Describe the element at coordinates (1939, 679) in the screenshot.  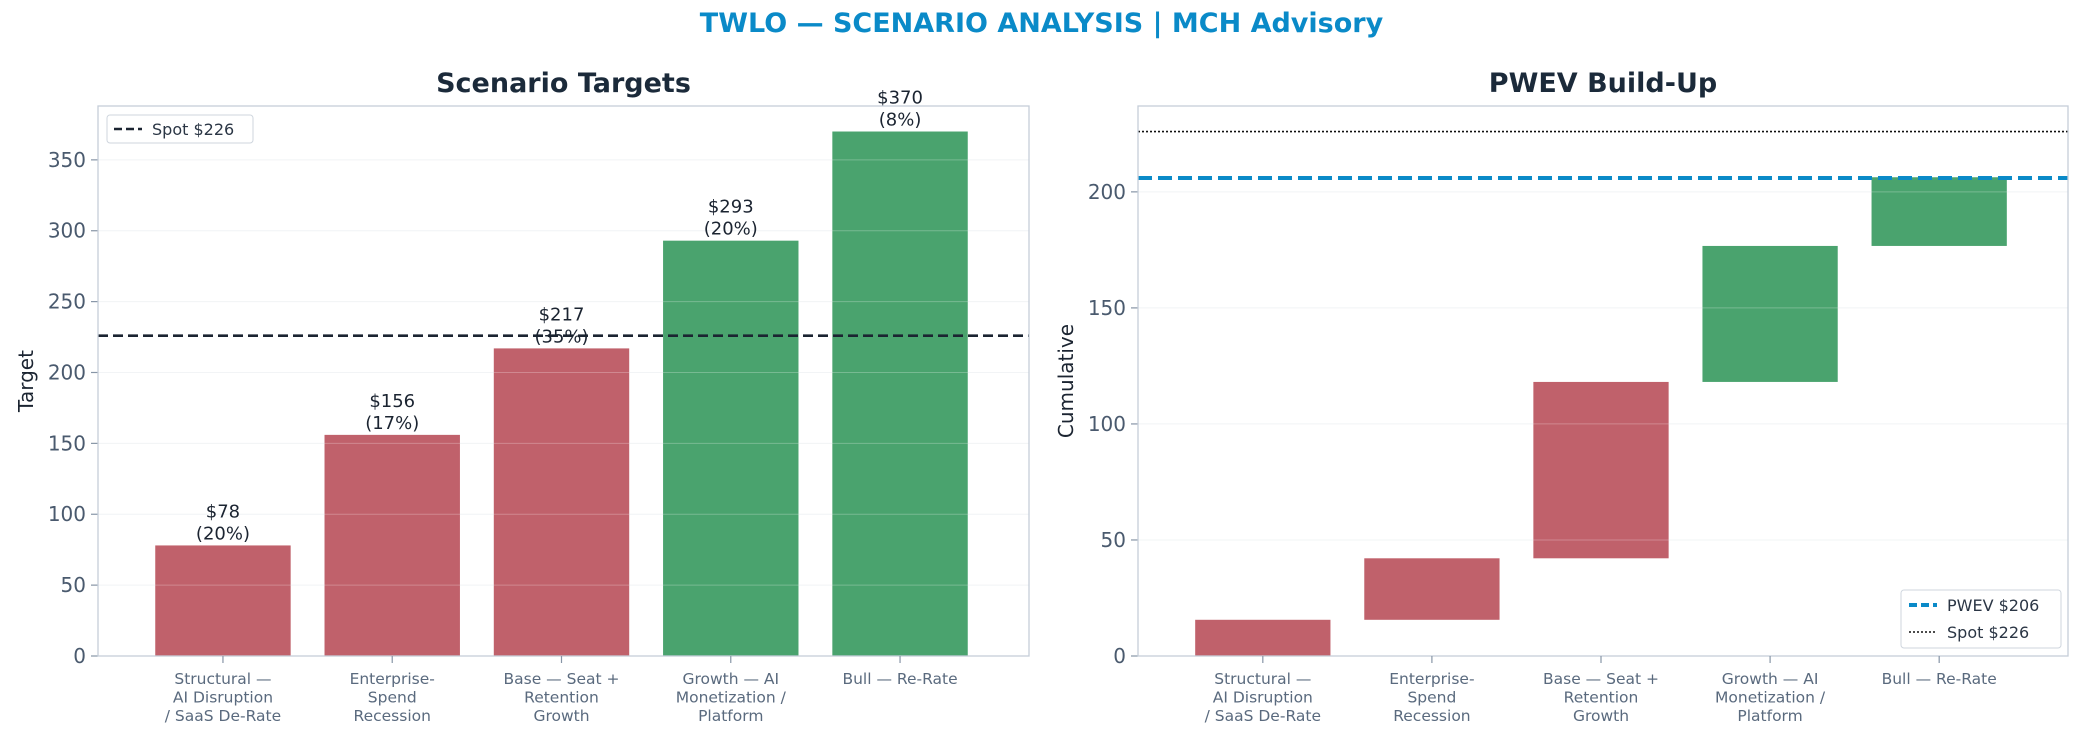
I see `right-xtick-label: Bull — Re-Rate` at that location.